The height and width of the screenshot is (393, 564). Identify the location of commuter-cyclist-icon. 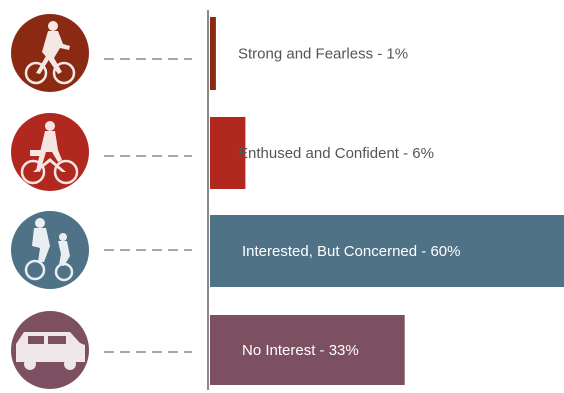
(50, 152).